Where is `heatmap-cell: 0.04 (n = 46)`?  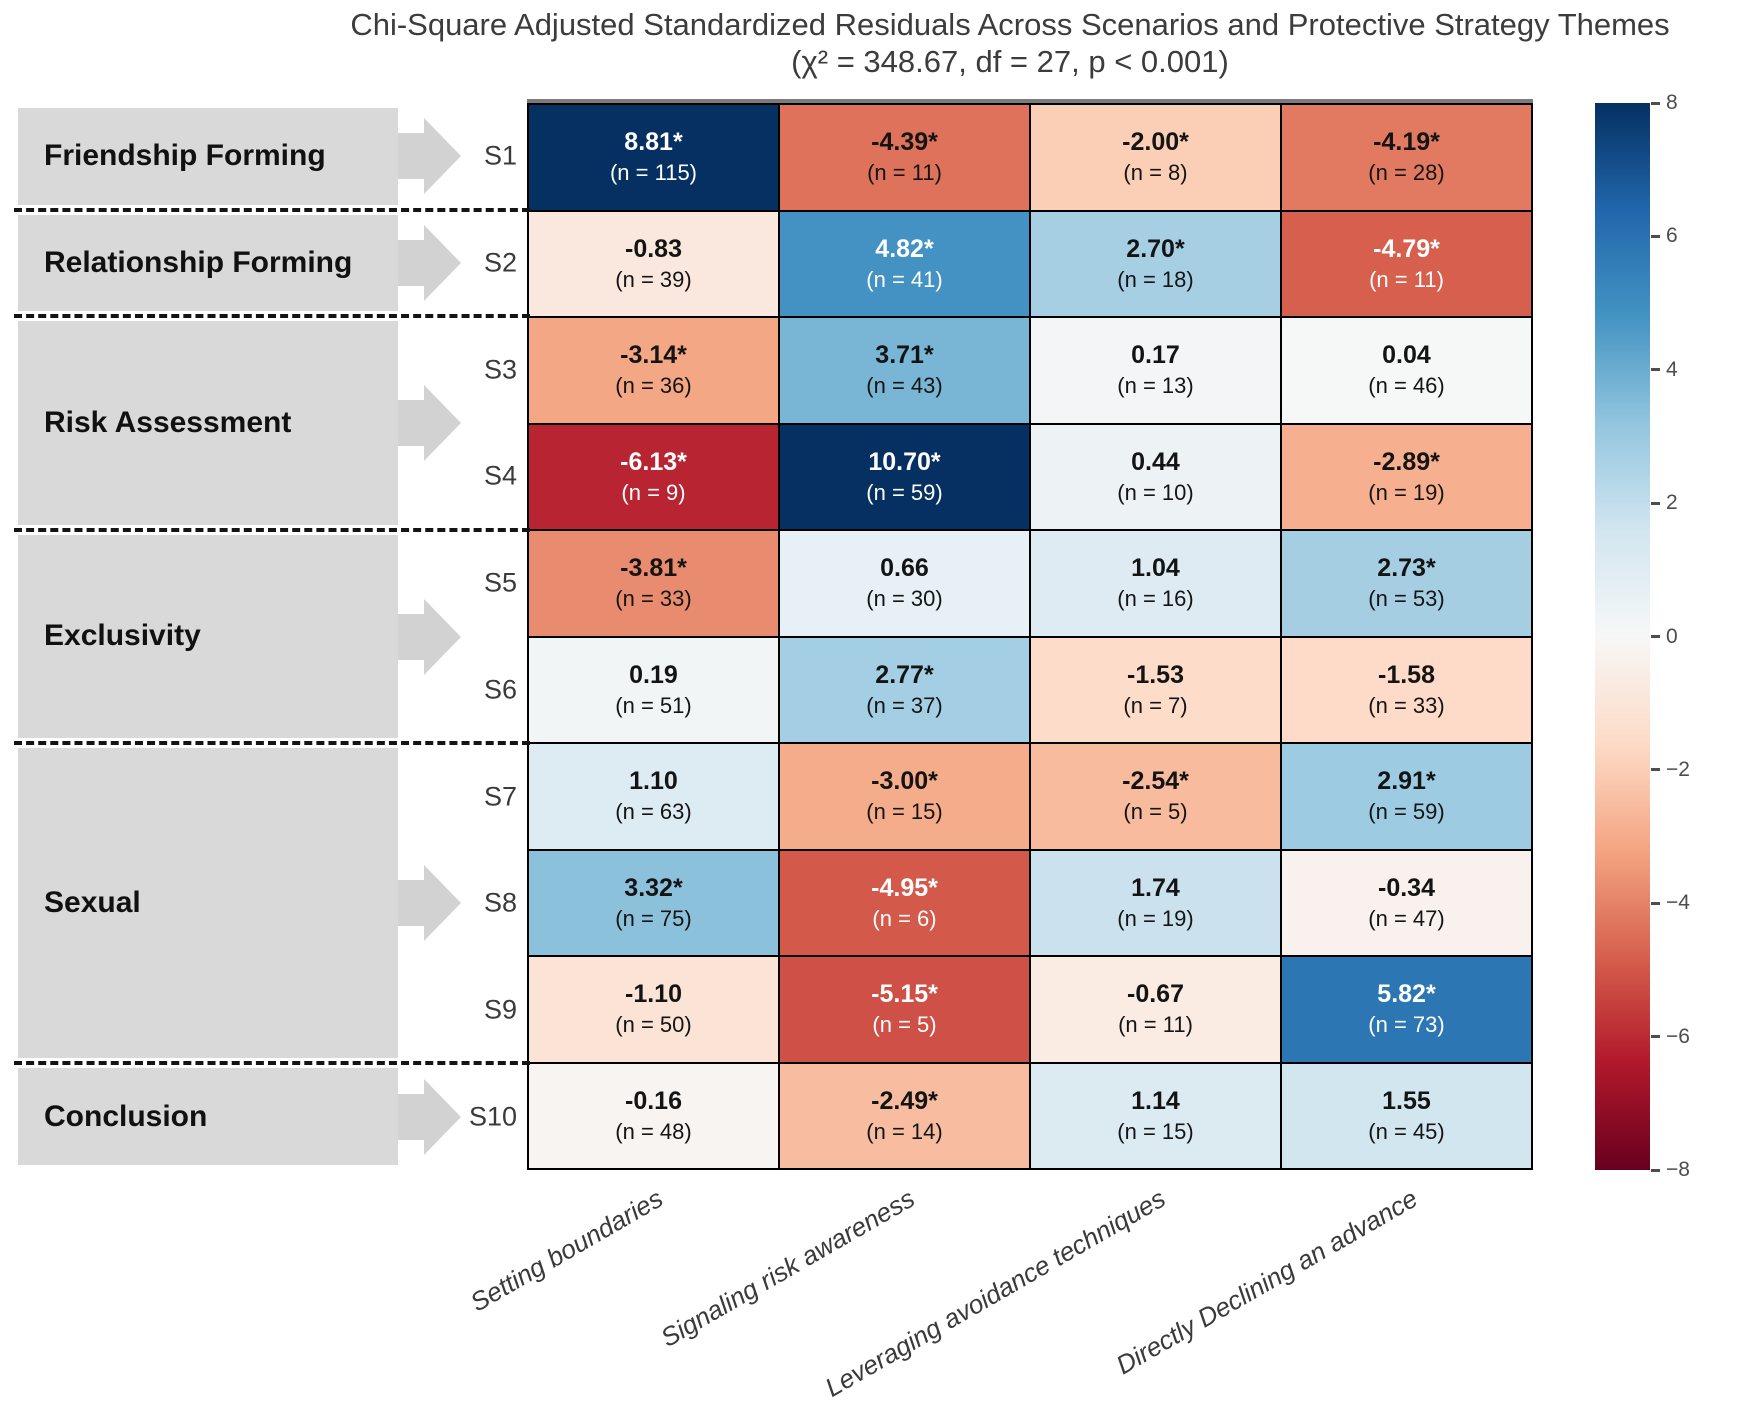
heatmap-cell: 0.04 (n = 46) is located at coordinates (1406, 370).